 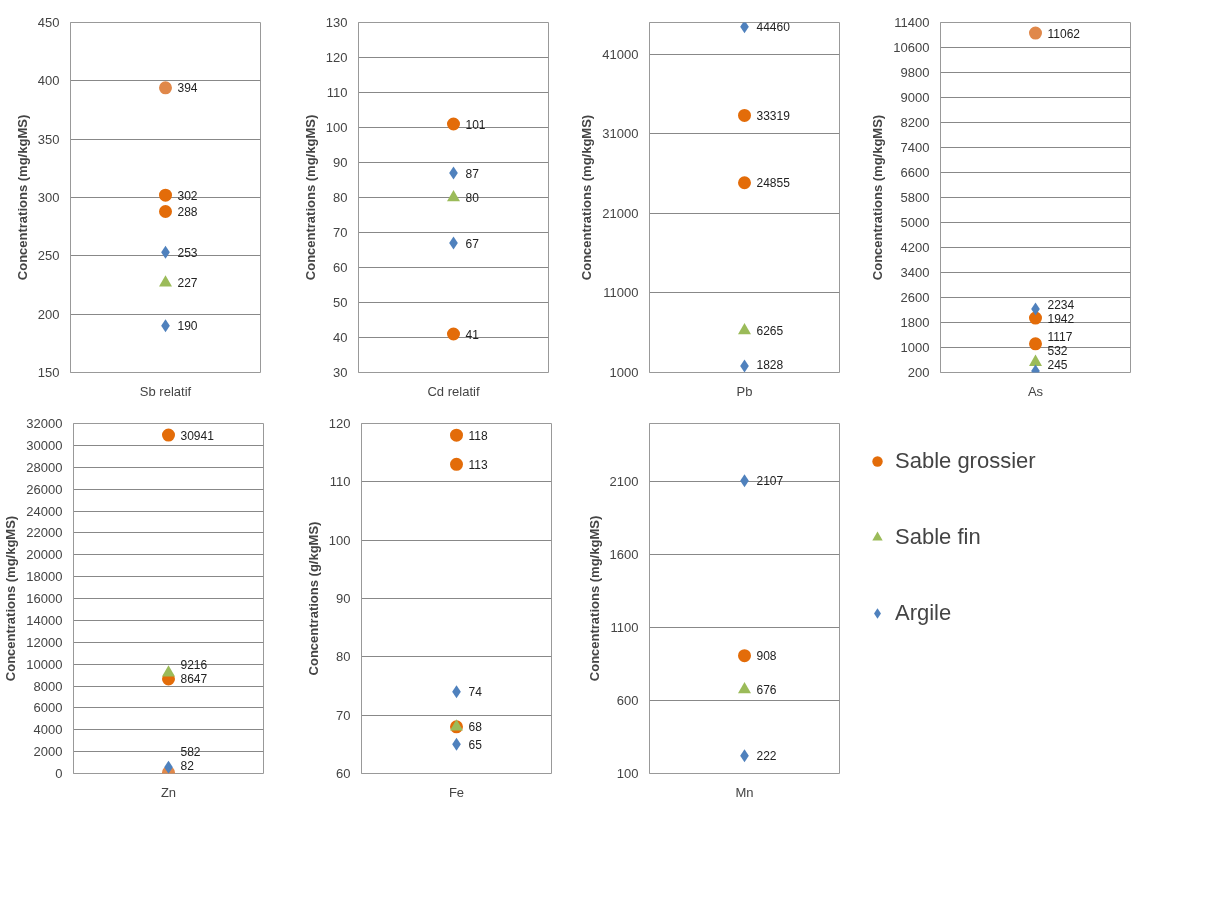 What do you see at coordinates (187, 326) in the screenshot?
I see `data-label: 190` at bounding box center [187, 326].